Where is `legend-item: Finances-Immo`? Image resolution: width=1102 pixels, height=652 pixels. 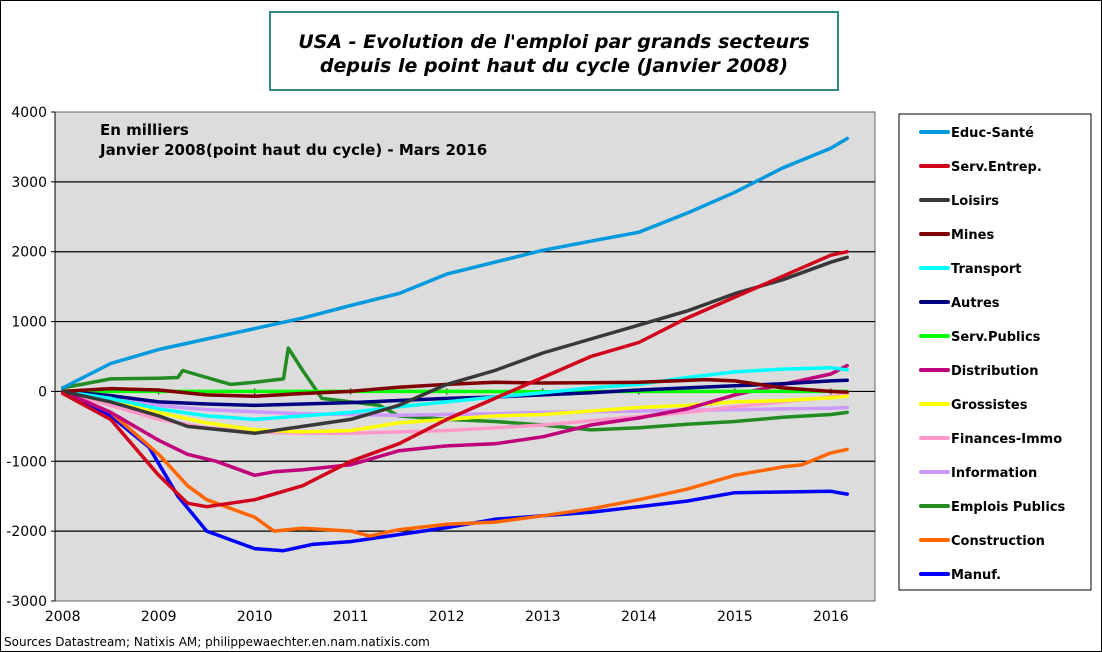 legend-item: Finances-Immo is located at coordinates (990, 439).